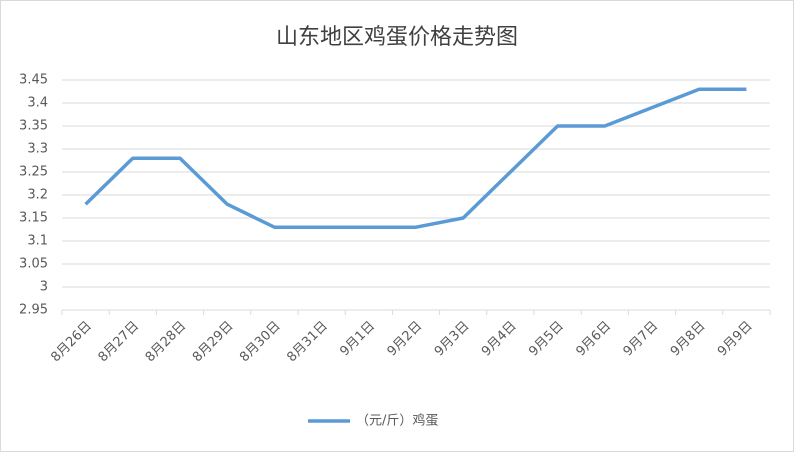  Describe the element at coordinates (33, 172) in the screenshot. I see `y-tick-label: 3.25` at that location.